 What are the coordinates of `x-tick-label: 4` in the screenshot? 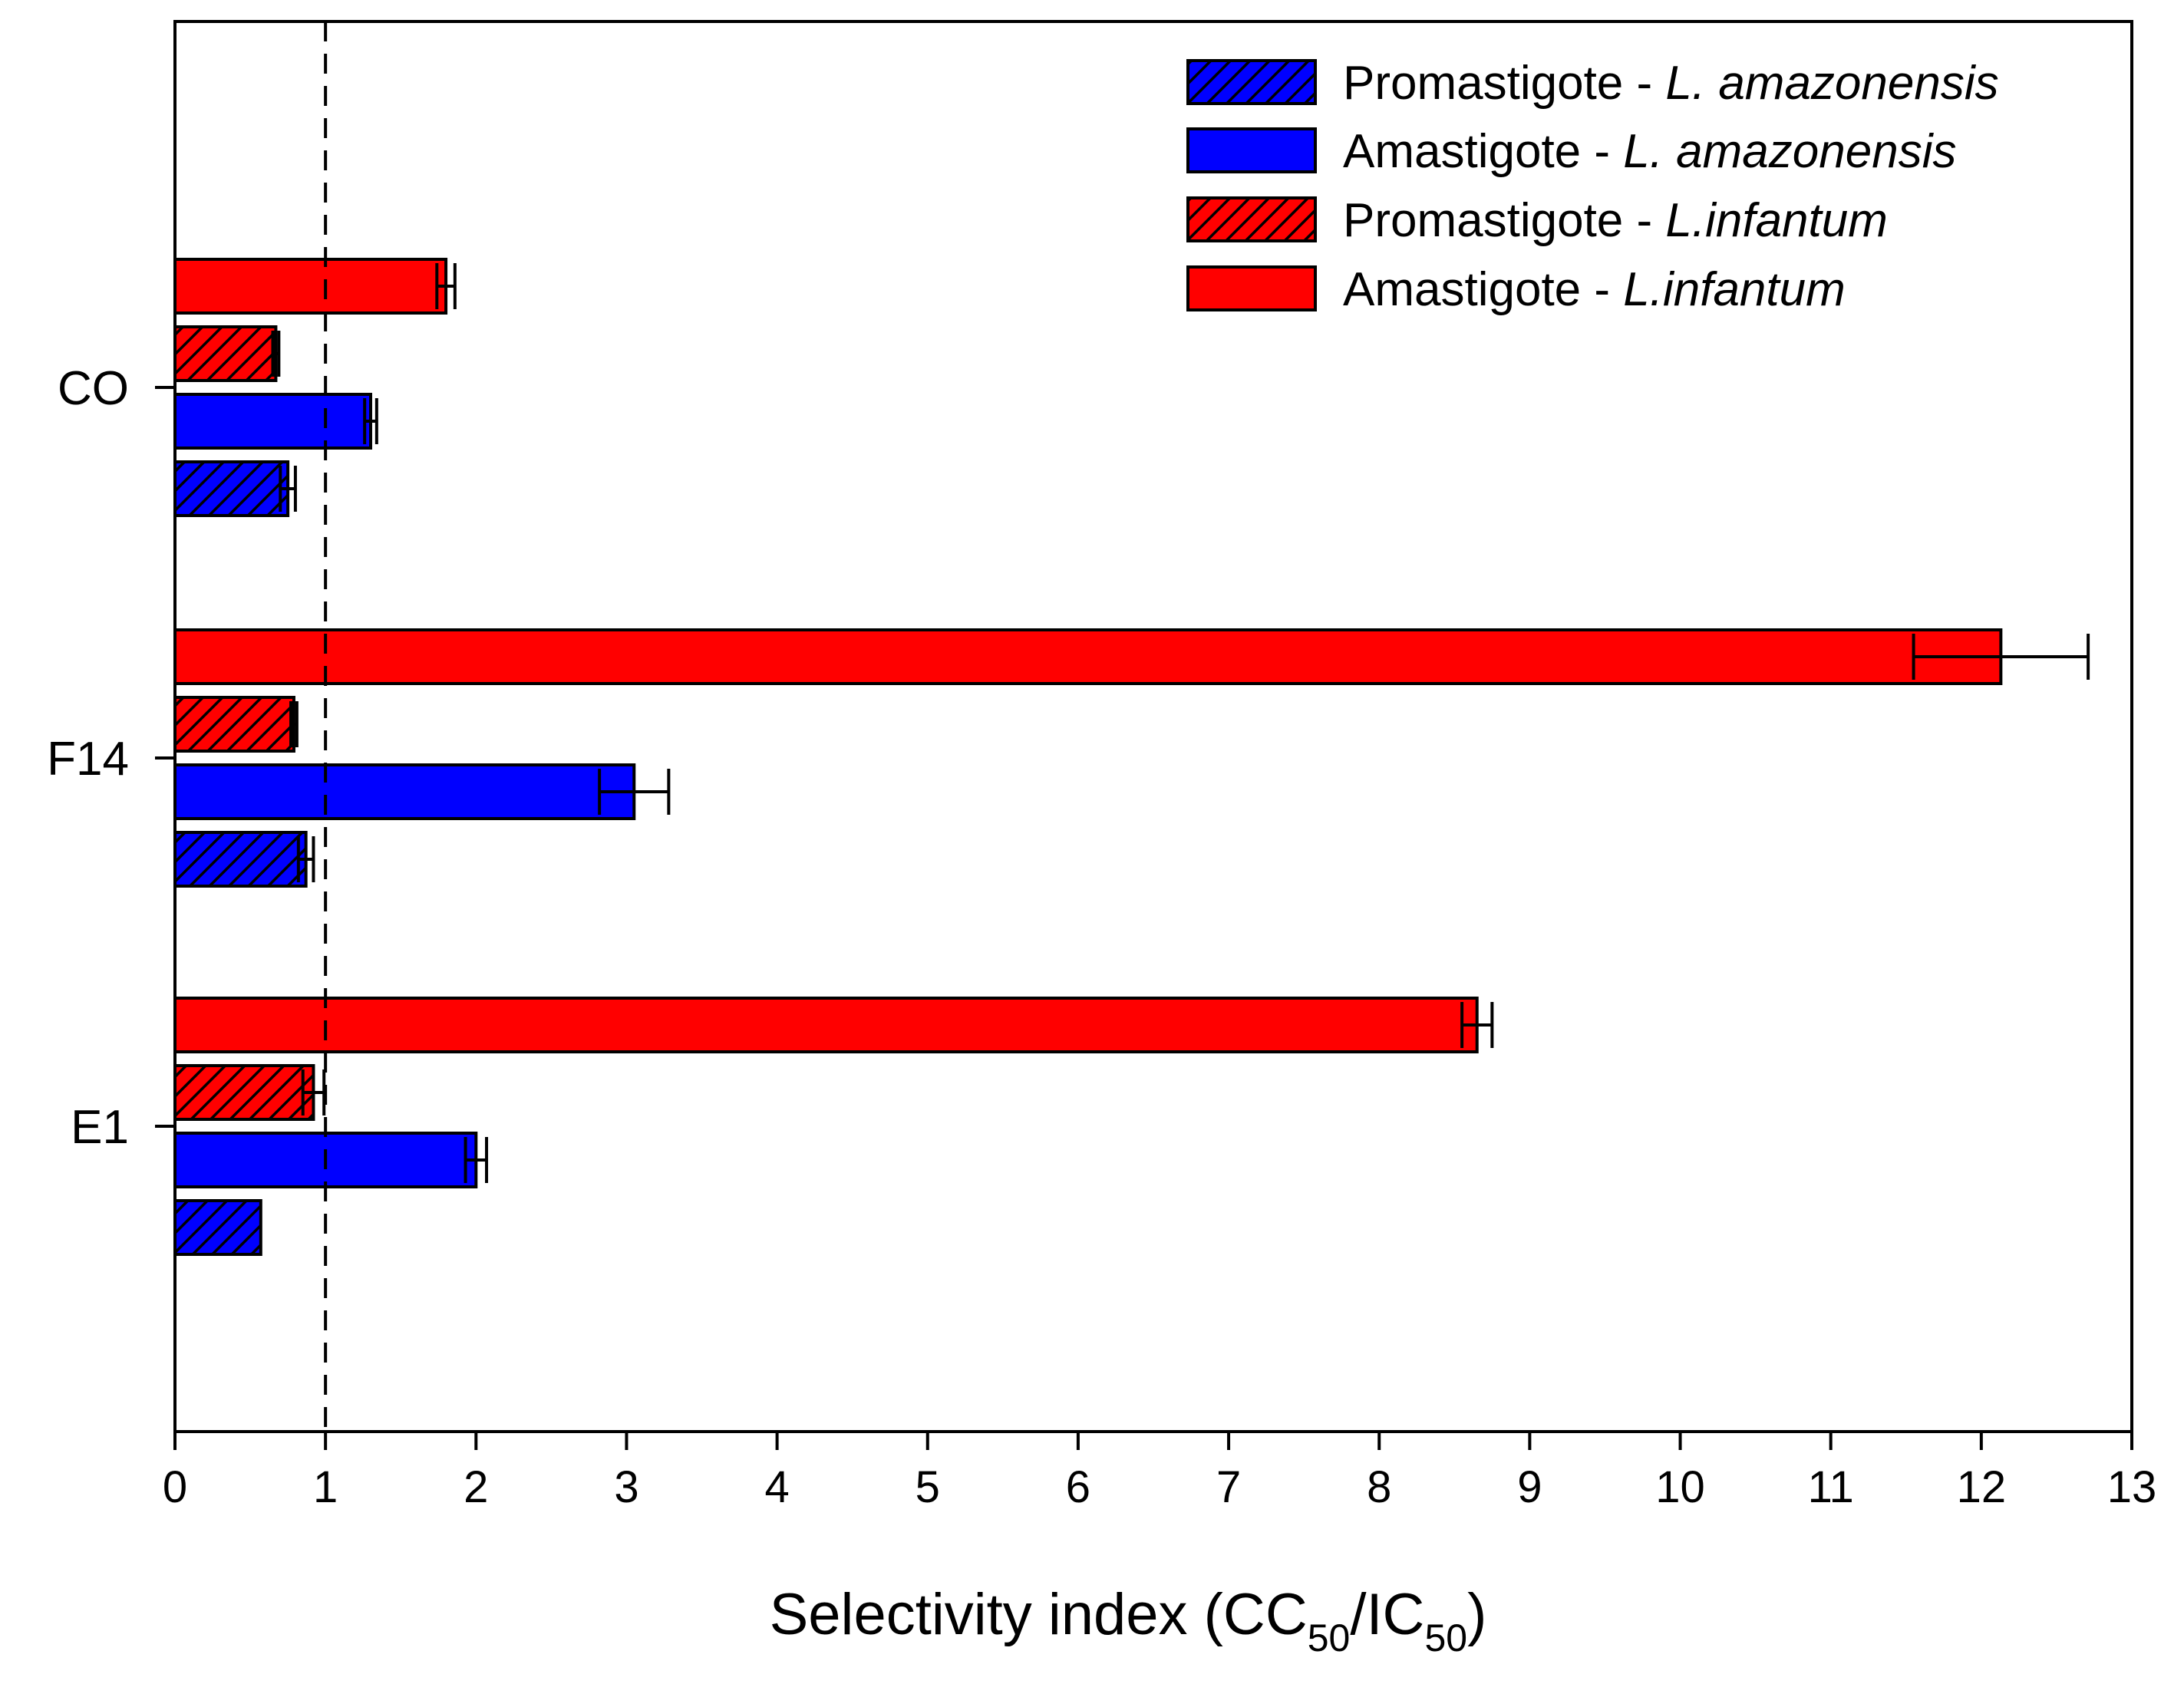 It's located at (776, 1487).